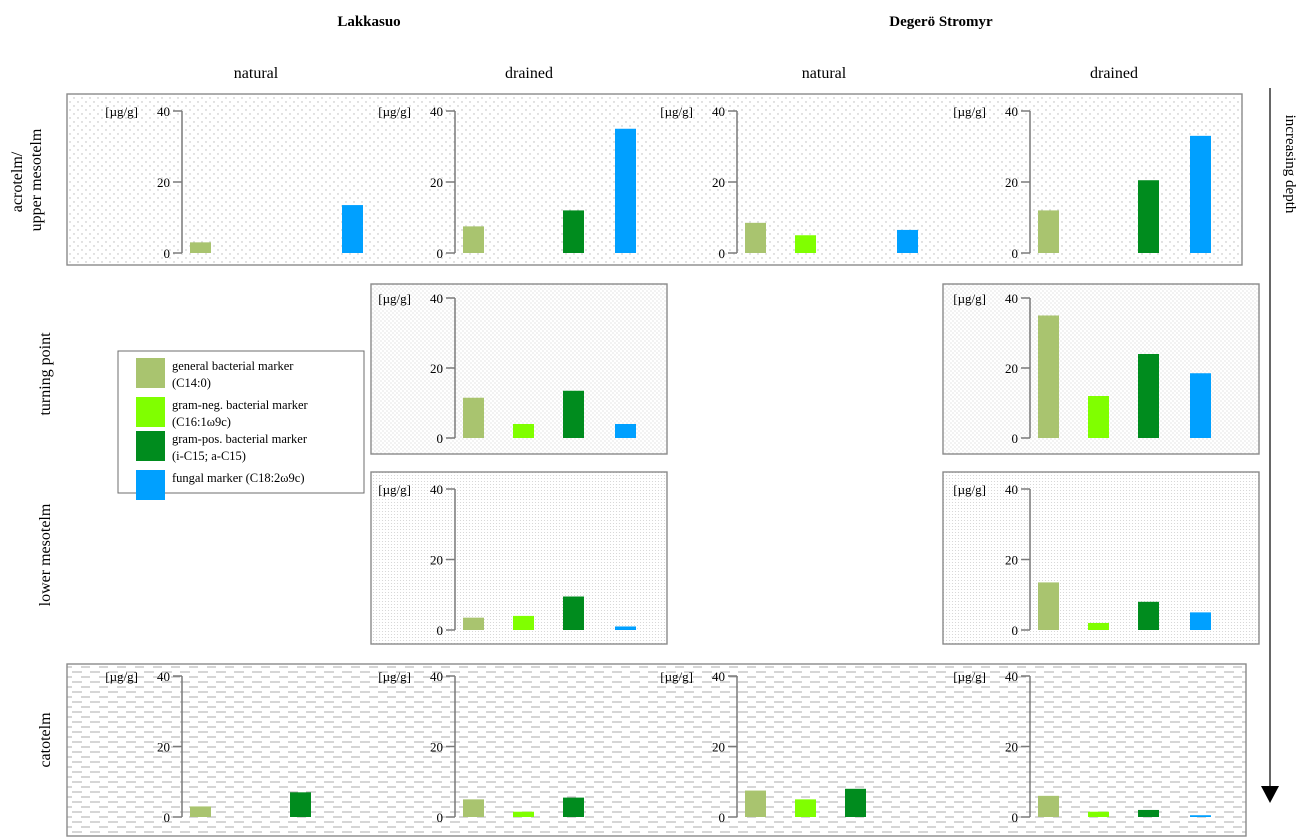  What do you see at coordinates (45, 554) in the screenshot?
I see `layer-label-lower-mesotelm: lower mesotelm` at bounding box center [45, 554].